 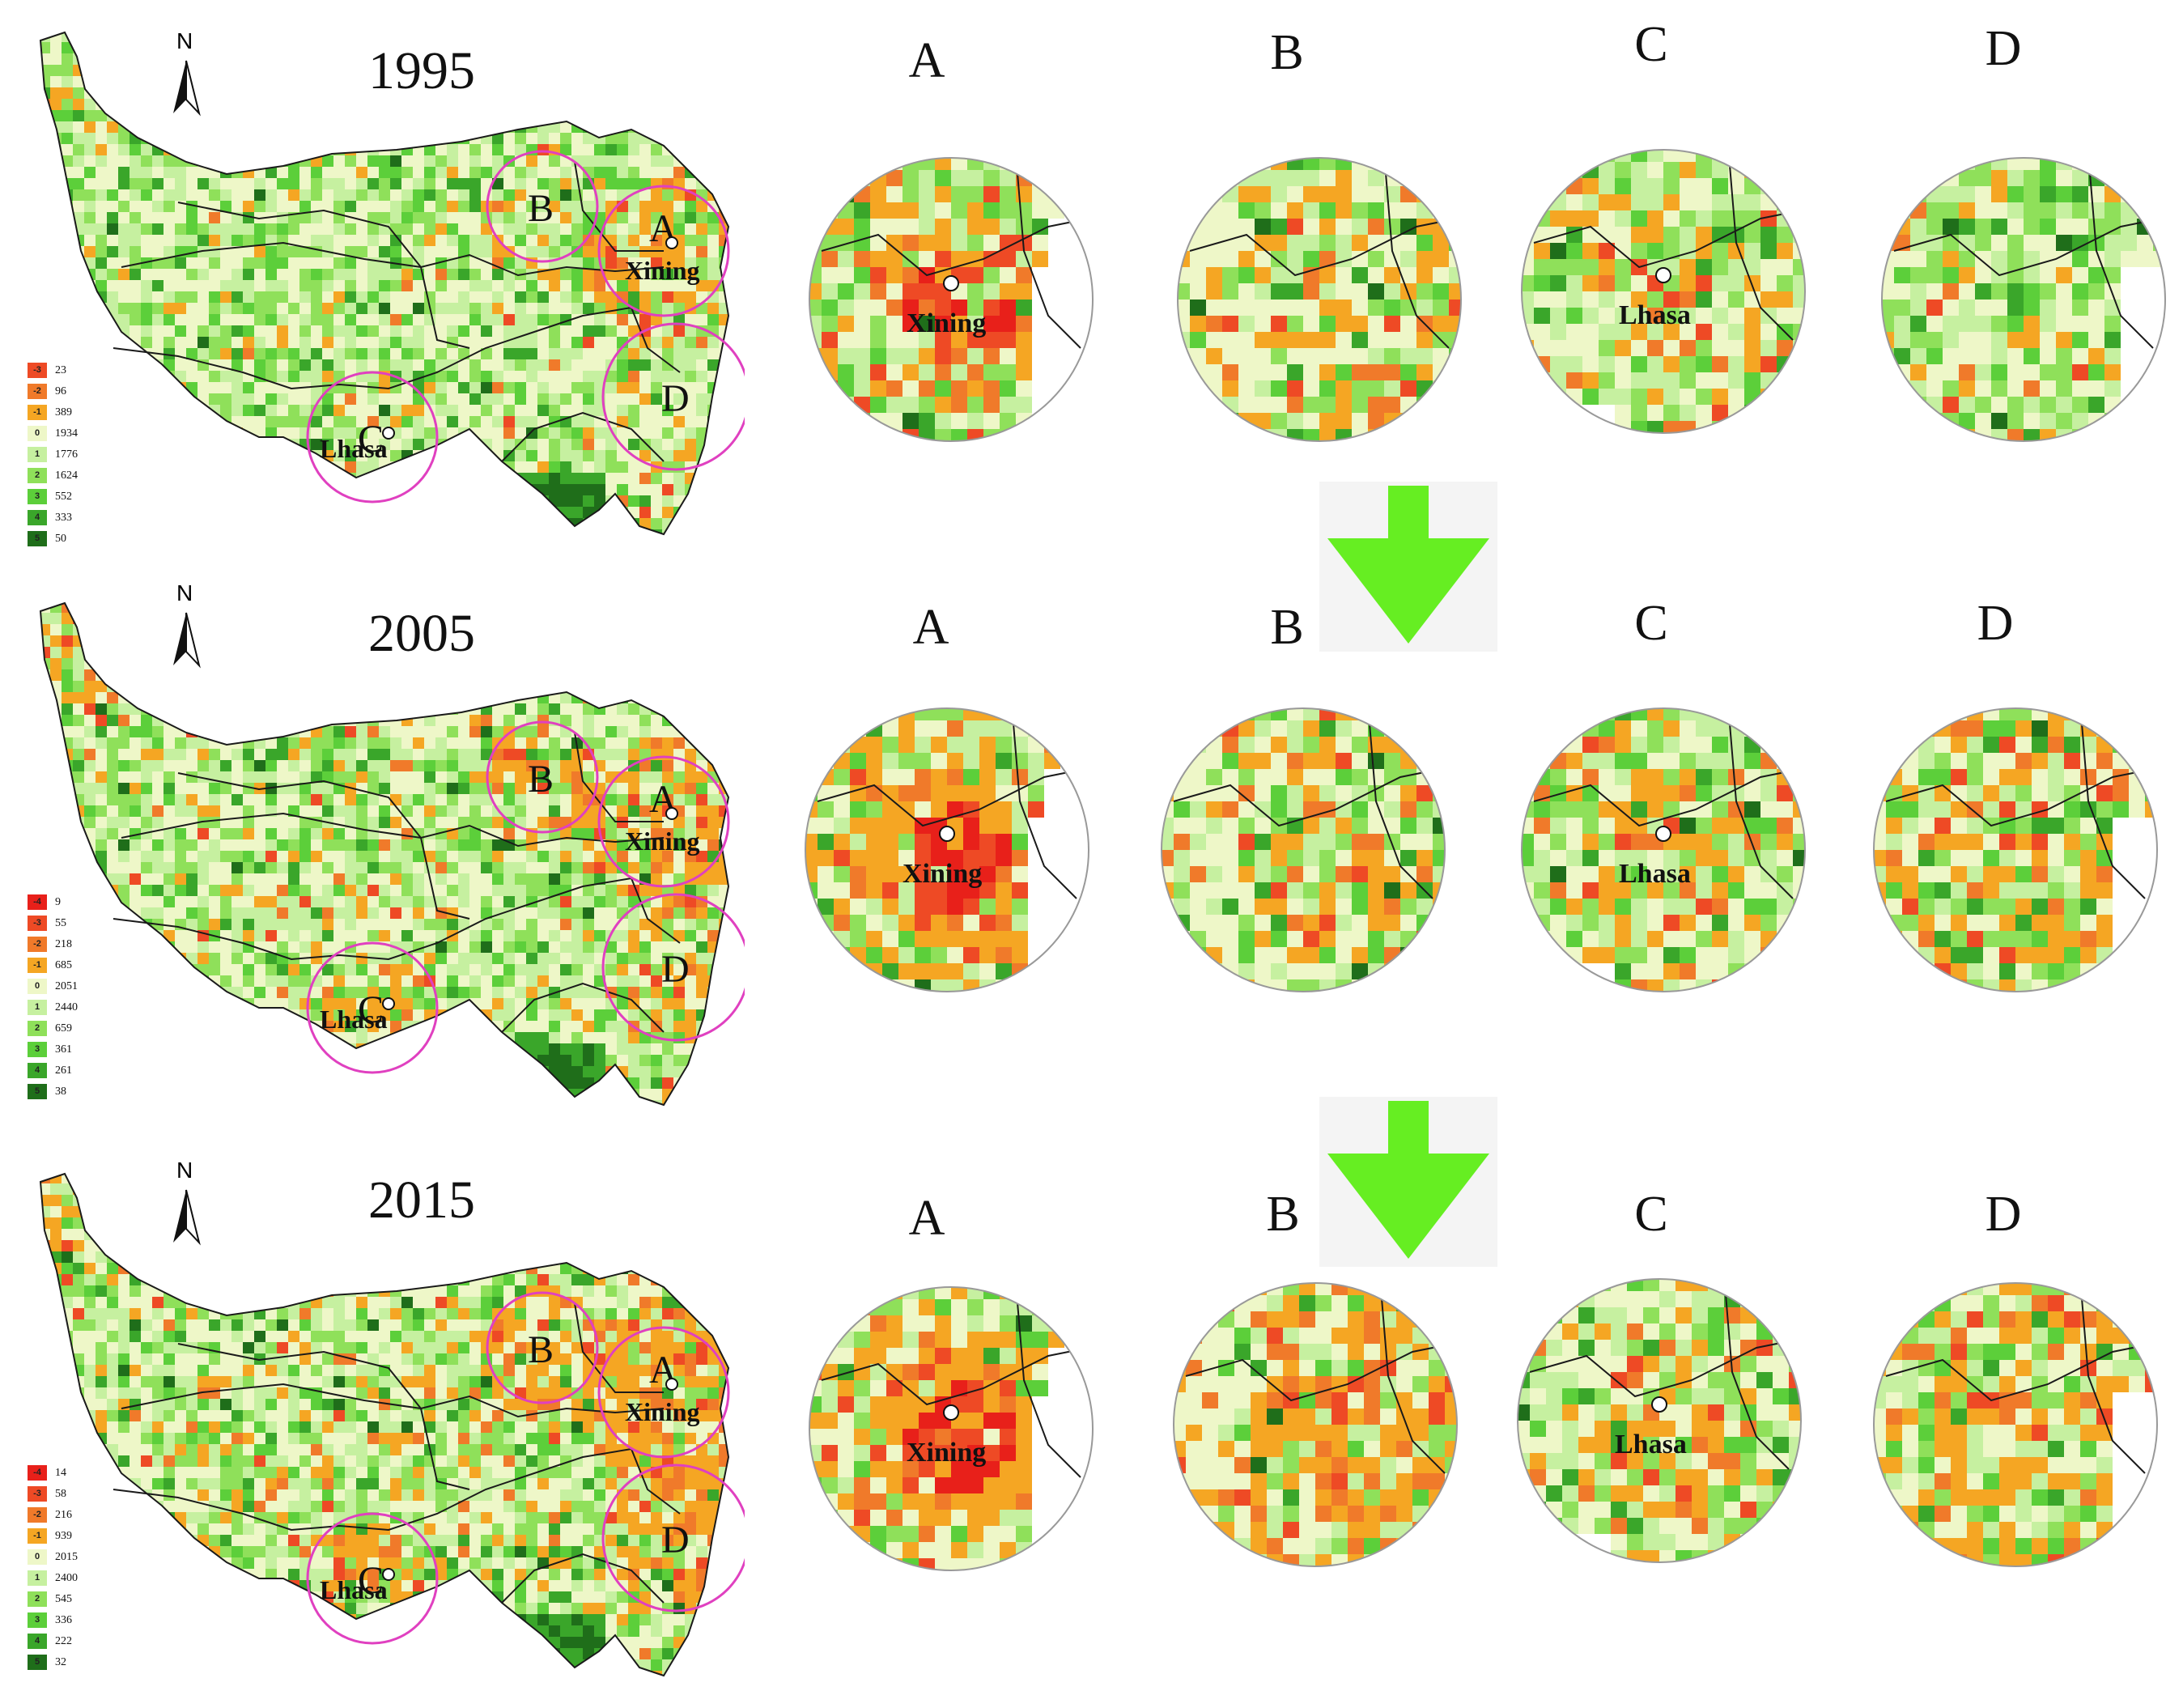 What do you see at coordinates (60, 370) in the screenshot?
I see `legend-count: 23` at bounding box center [60, 370].